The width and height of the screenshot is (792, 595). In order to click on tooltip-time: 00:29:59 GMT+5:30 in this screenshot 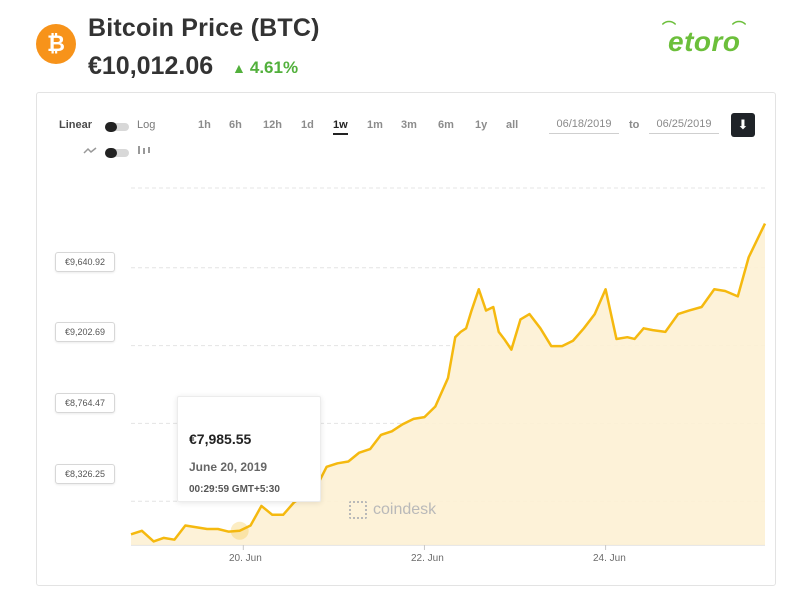, I will do `click(234, 489)`.